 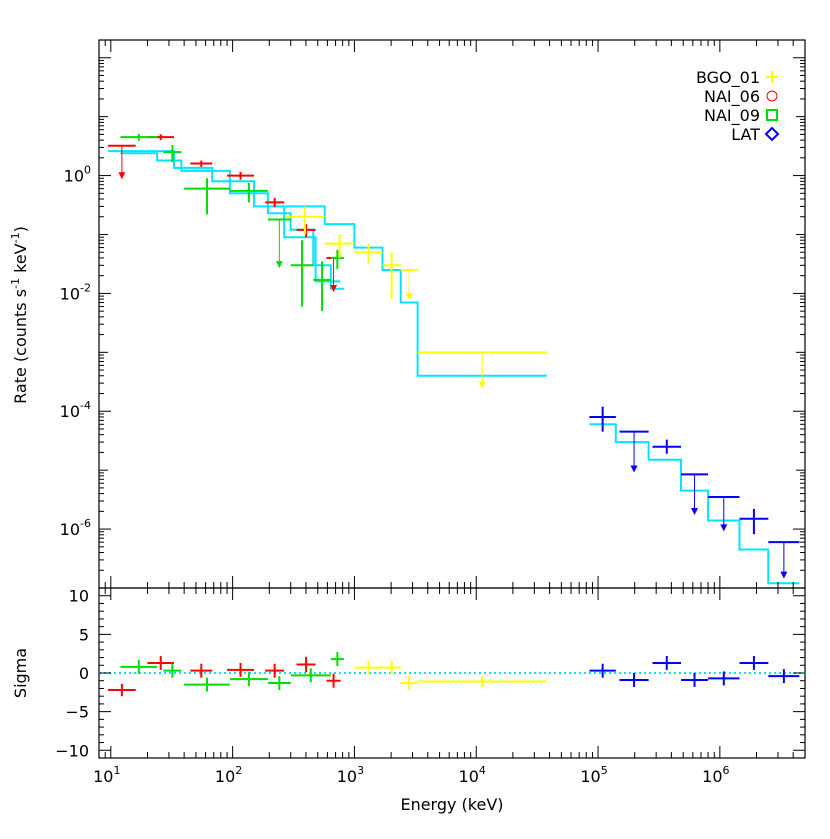 What do you see at coordinates (20, 346) in the screenshot?
I see `ylabel-main: Rate (counts s` at bounding box center [20, 346].